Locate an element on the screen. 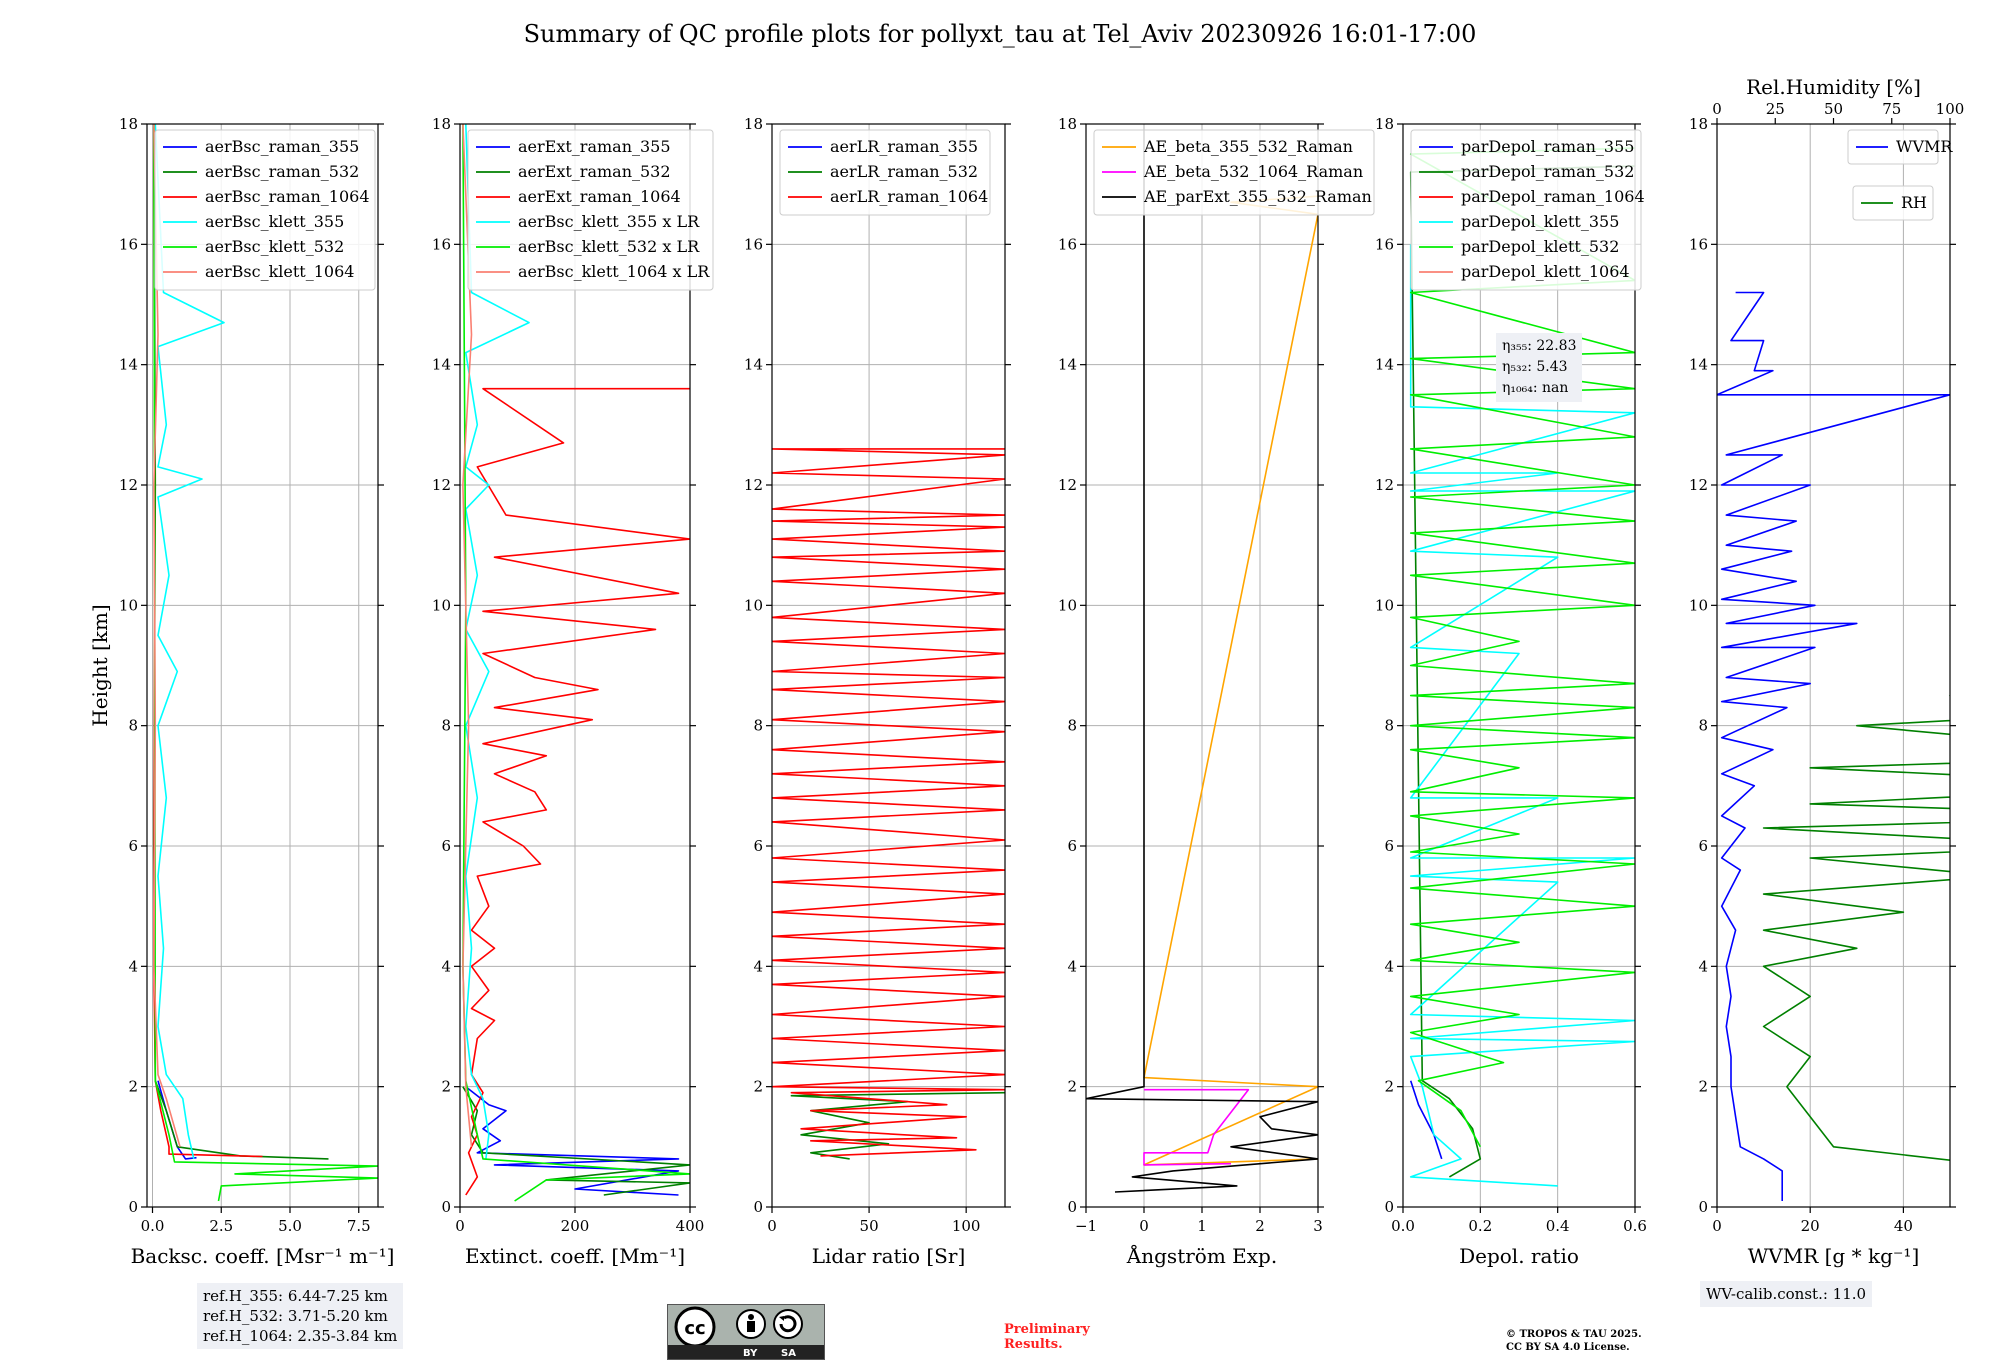 The image size is (2000, 1360). legend-entry: parDepol_raman_355 is located at coordinates (1547, 146).